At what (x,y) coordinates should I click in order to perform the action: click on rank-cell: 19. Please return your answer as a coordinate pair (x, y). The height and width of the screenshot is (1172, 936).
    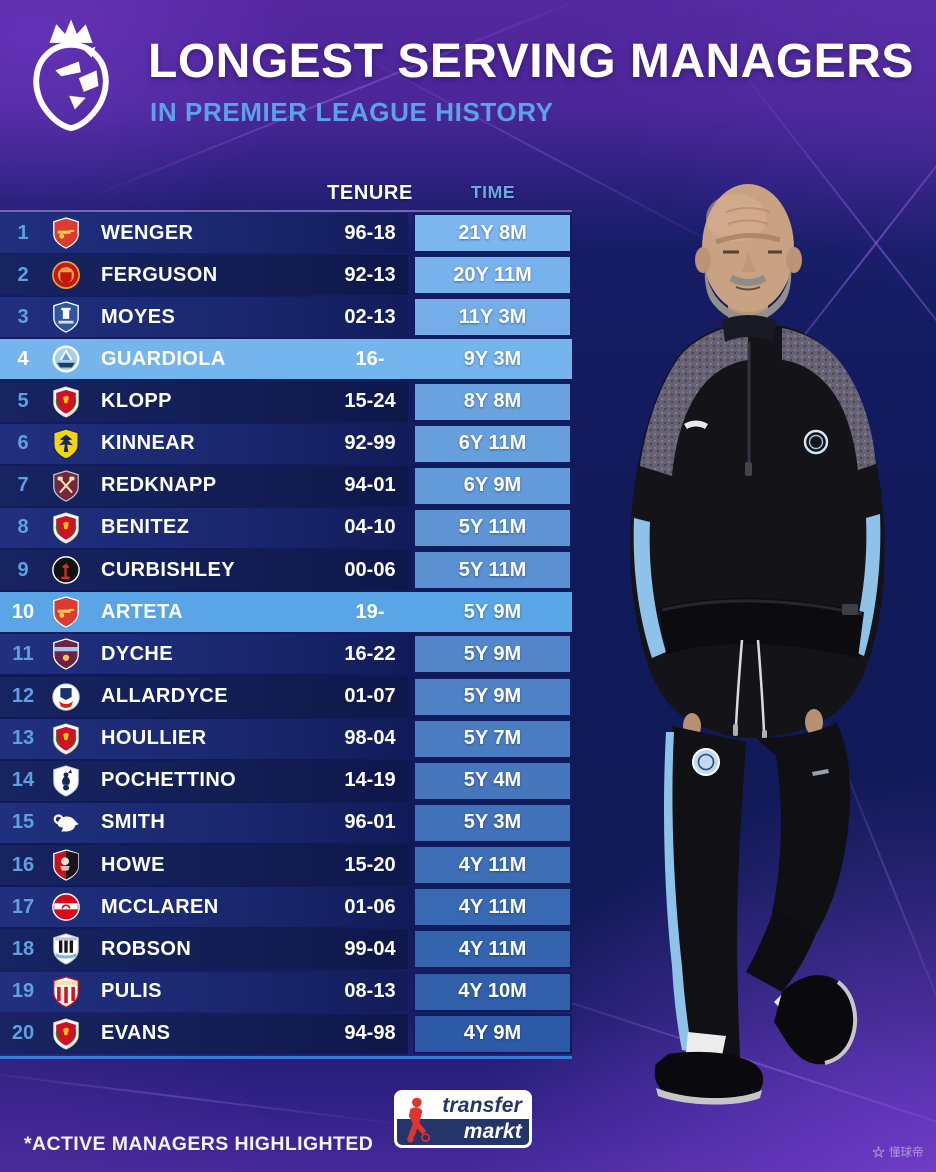
    Looking at the image, I should click on (23, 991).